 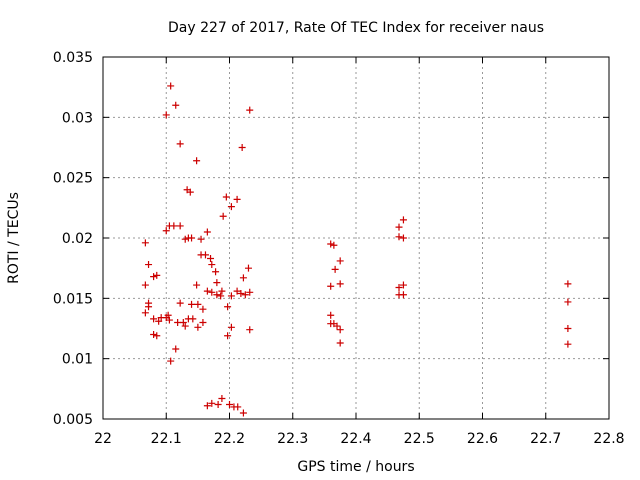 I want to click on y-tick-label: 0.03, so click(x=77, y=118).